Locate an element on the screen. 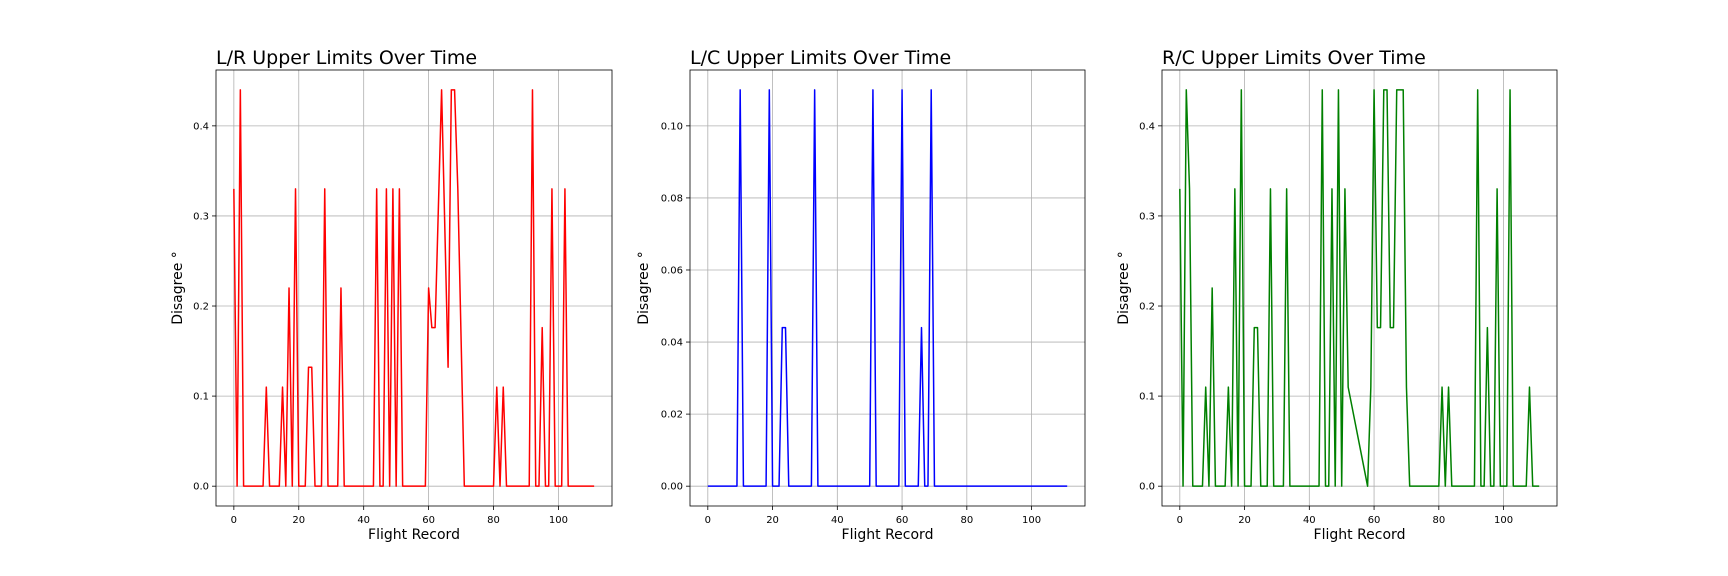 The image size is (1728, 576). y-tick-label: 0.10 is located at coordinates (672, 126).